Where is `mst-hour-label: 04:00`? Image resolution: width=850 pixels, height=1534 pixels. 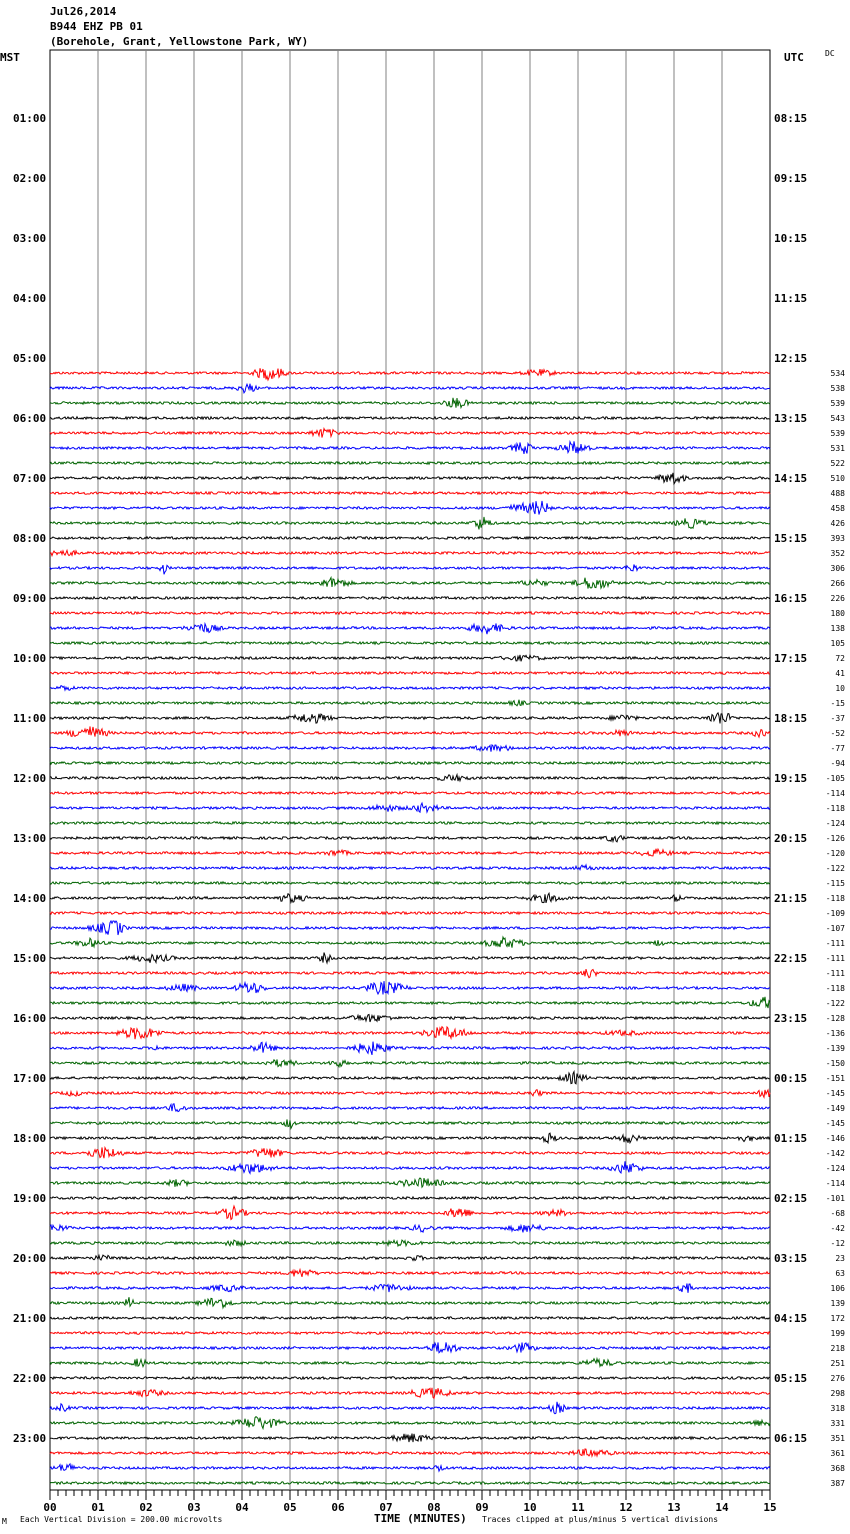
mst-hour-label: 04:00 is located at coordinates (29, 298).